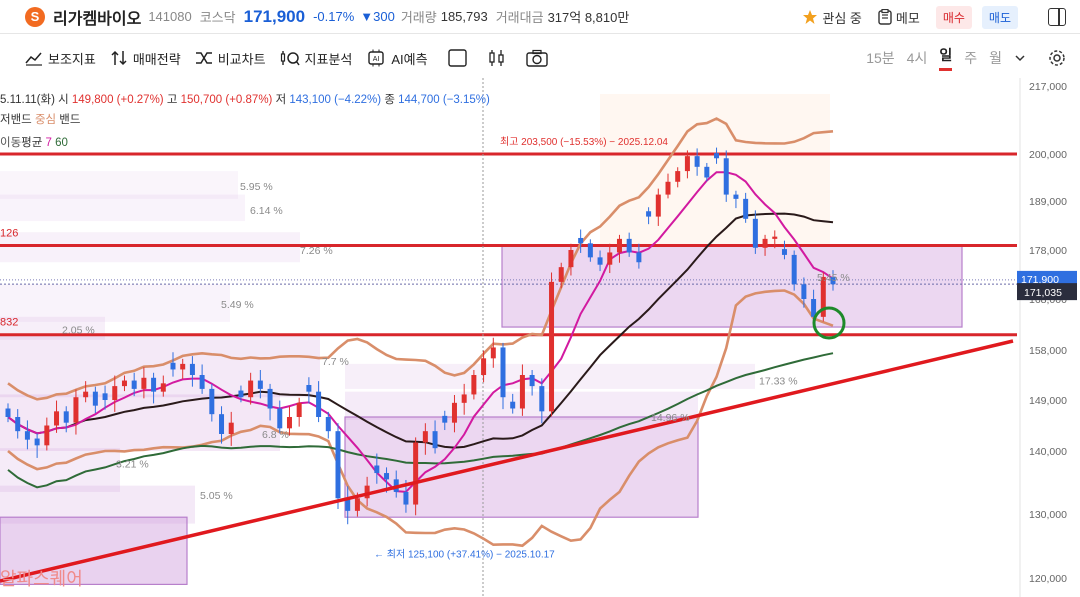 This screenshot has width=1080, height=597. What do you see at coordinates (72, 59) in the screenshot?
I see `tool-label-0: 보조지표` at bounding box center [72, 59].